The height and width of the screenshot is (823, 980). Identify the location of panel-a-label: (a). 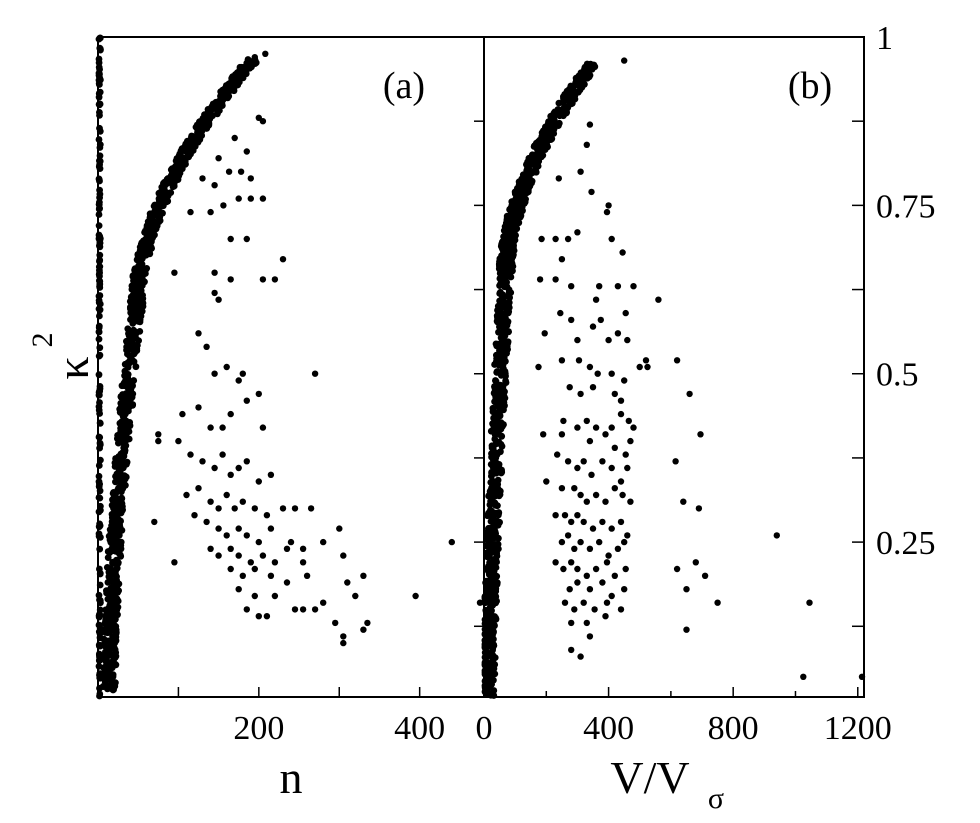
(404, 86).